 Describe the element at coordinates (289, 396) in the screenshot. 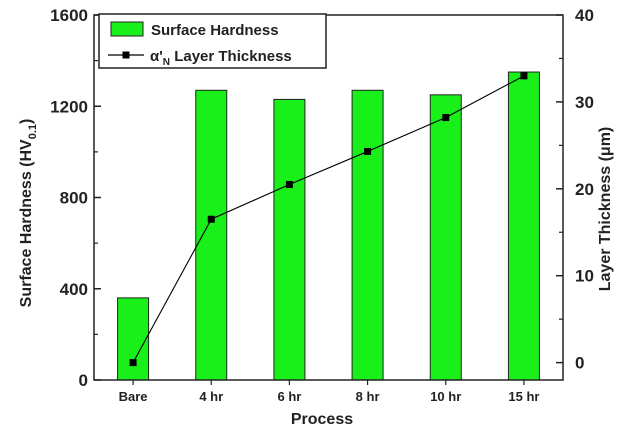

I see `x-tick-label: 6 hr` at that location.